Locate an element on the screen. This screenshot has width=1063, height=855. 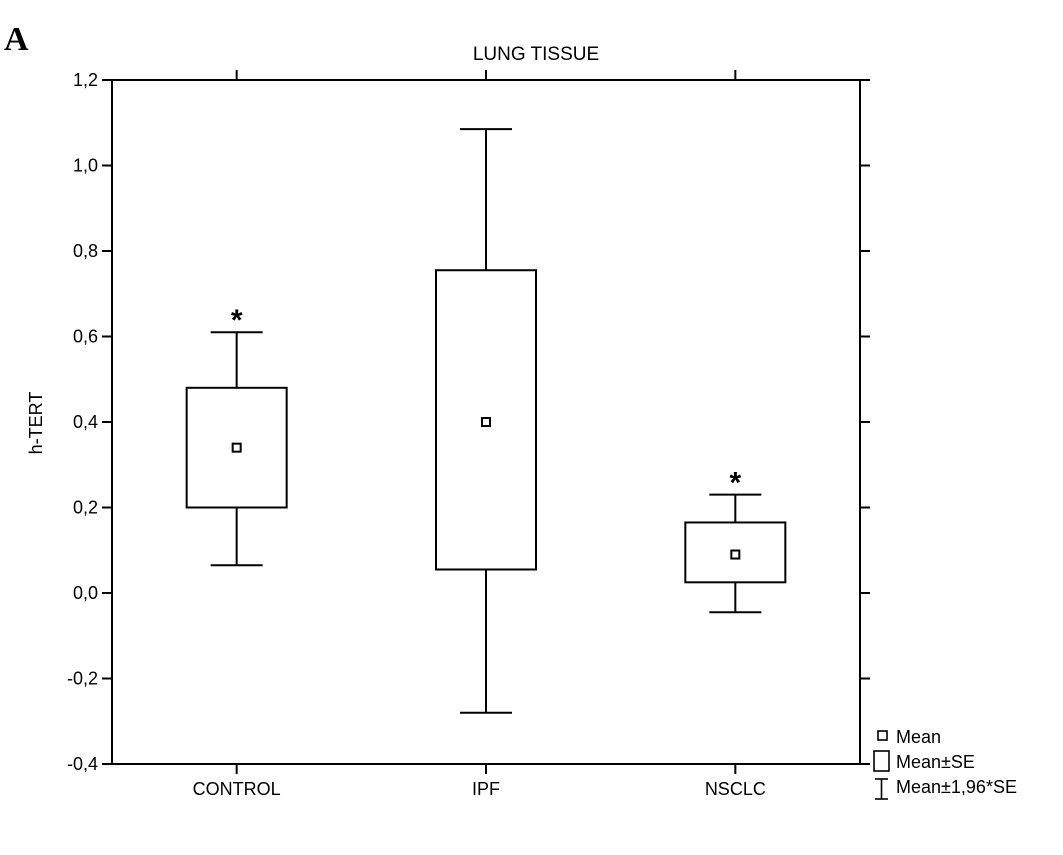
legend-mean-icon is located at coordinates (882, 735).